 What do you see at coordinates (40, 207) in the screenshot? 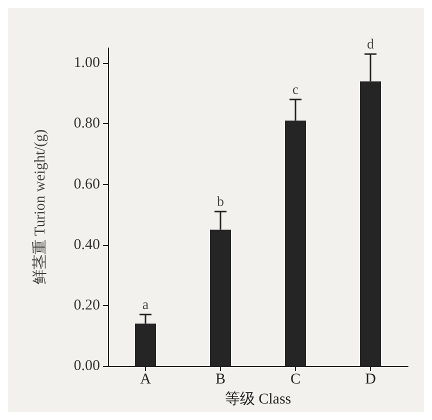
I see `y-axis-title: 鲜茎重 Turion weight/(g)` at bounding box center [40, 207].